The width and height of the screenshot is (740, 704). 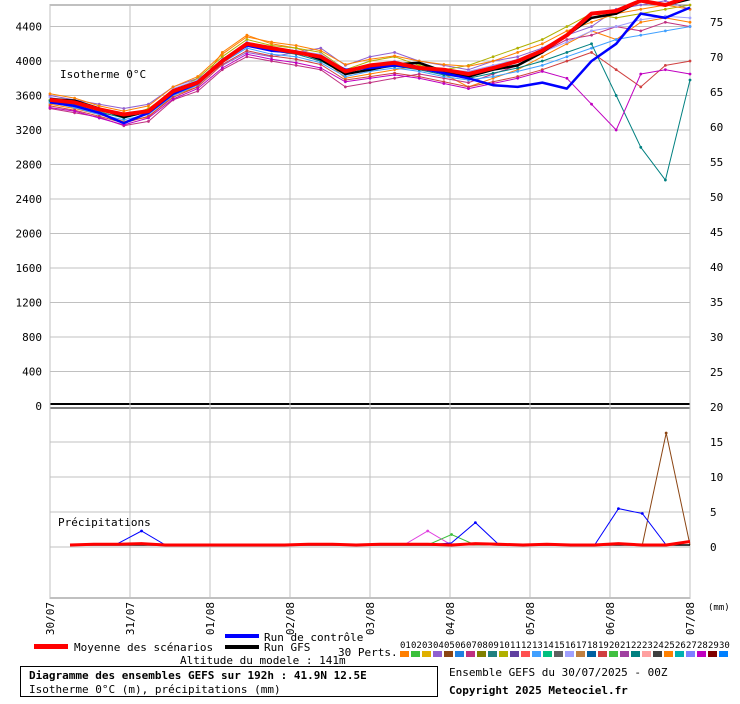 What do you see at coordinates (669, 646) in the screenshot?
I see `pert-number: 25` at bounding box center [669, 646].